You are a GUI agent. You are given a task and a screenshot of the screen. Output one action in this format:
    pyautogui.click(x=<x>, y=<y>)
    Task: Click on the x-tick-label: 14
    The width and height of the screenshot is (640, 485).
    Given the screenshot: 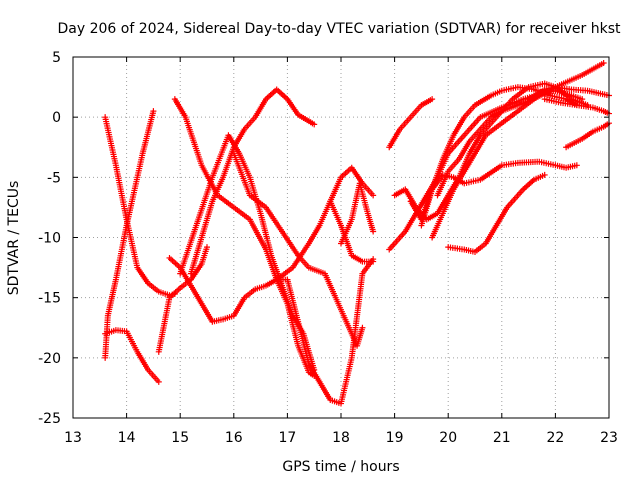 What is the action you would take?
    pyautogui.click(x=127, y=438)
    